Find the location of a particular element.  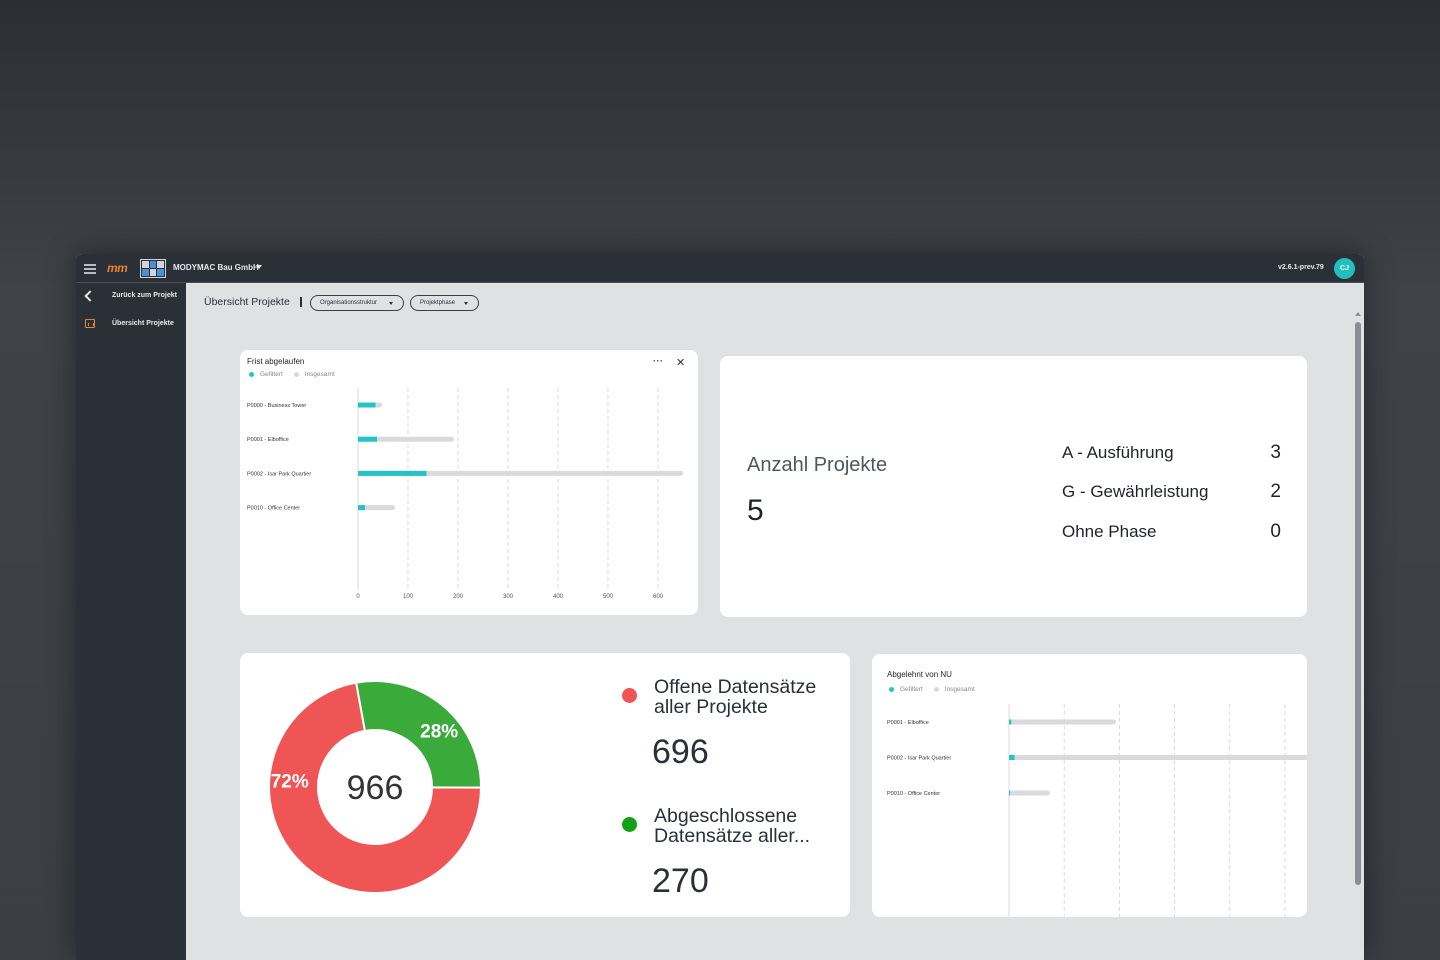

top-bar: mm MODYMAC Bau GmbH v2.6.1-prev.79 CJ is located at coordinates (720, 268).